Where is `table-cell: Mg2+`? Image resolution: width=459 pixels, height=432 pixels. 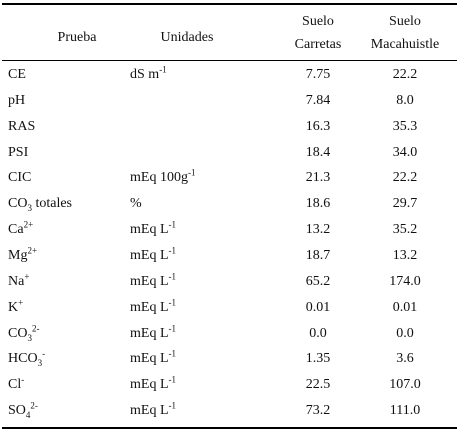 table-cell: Mg2+ is located at coordinates (23, 254).